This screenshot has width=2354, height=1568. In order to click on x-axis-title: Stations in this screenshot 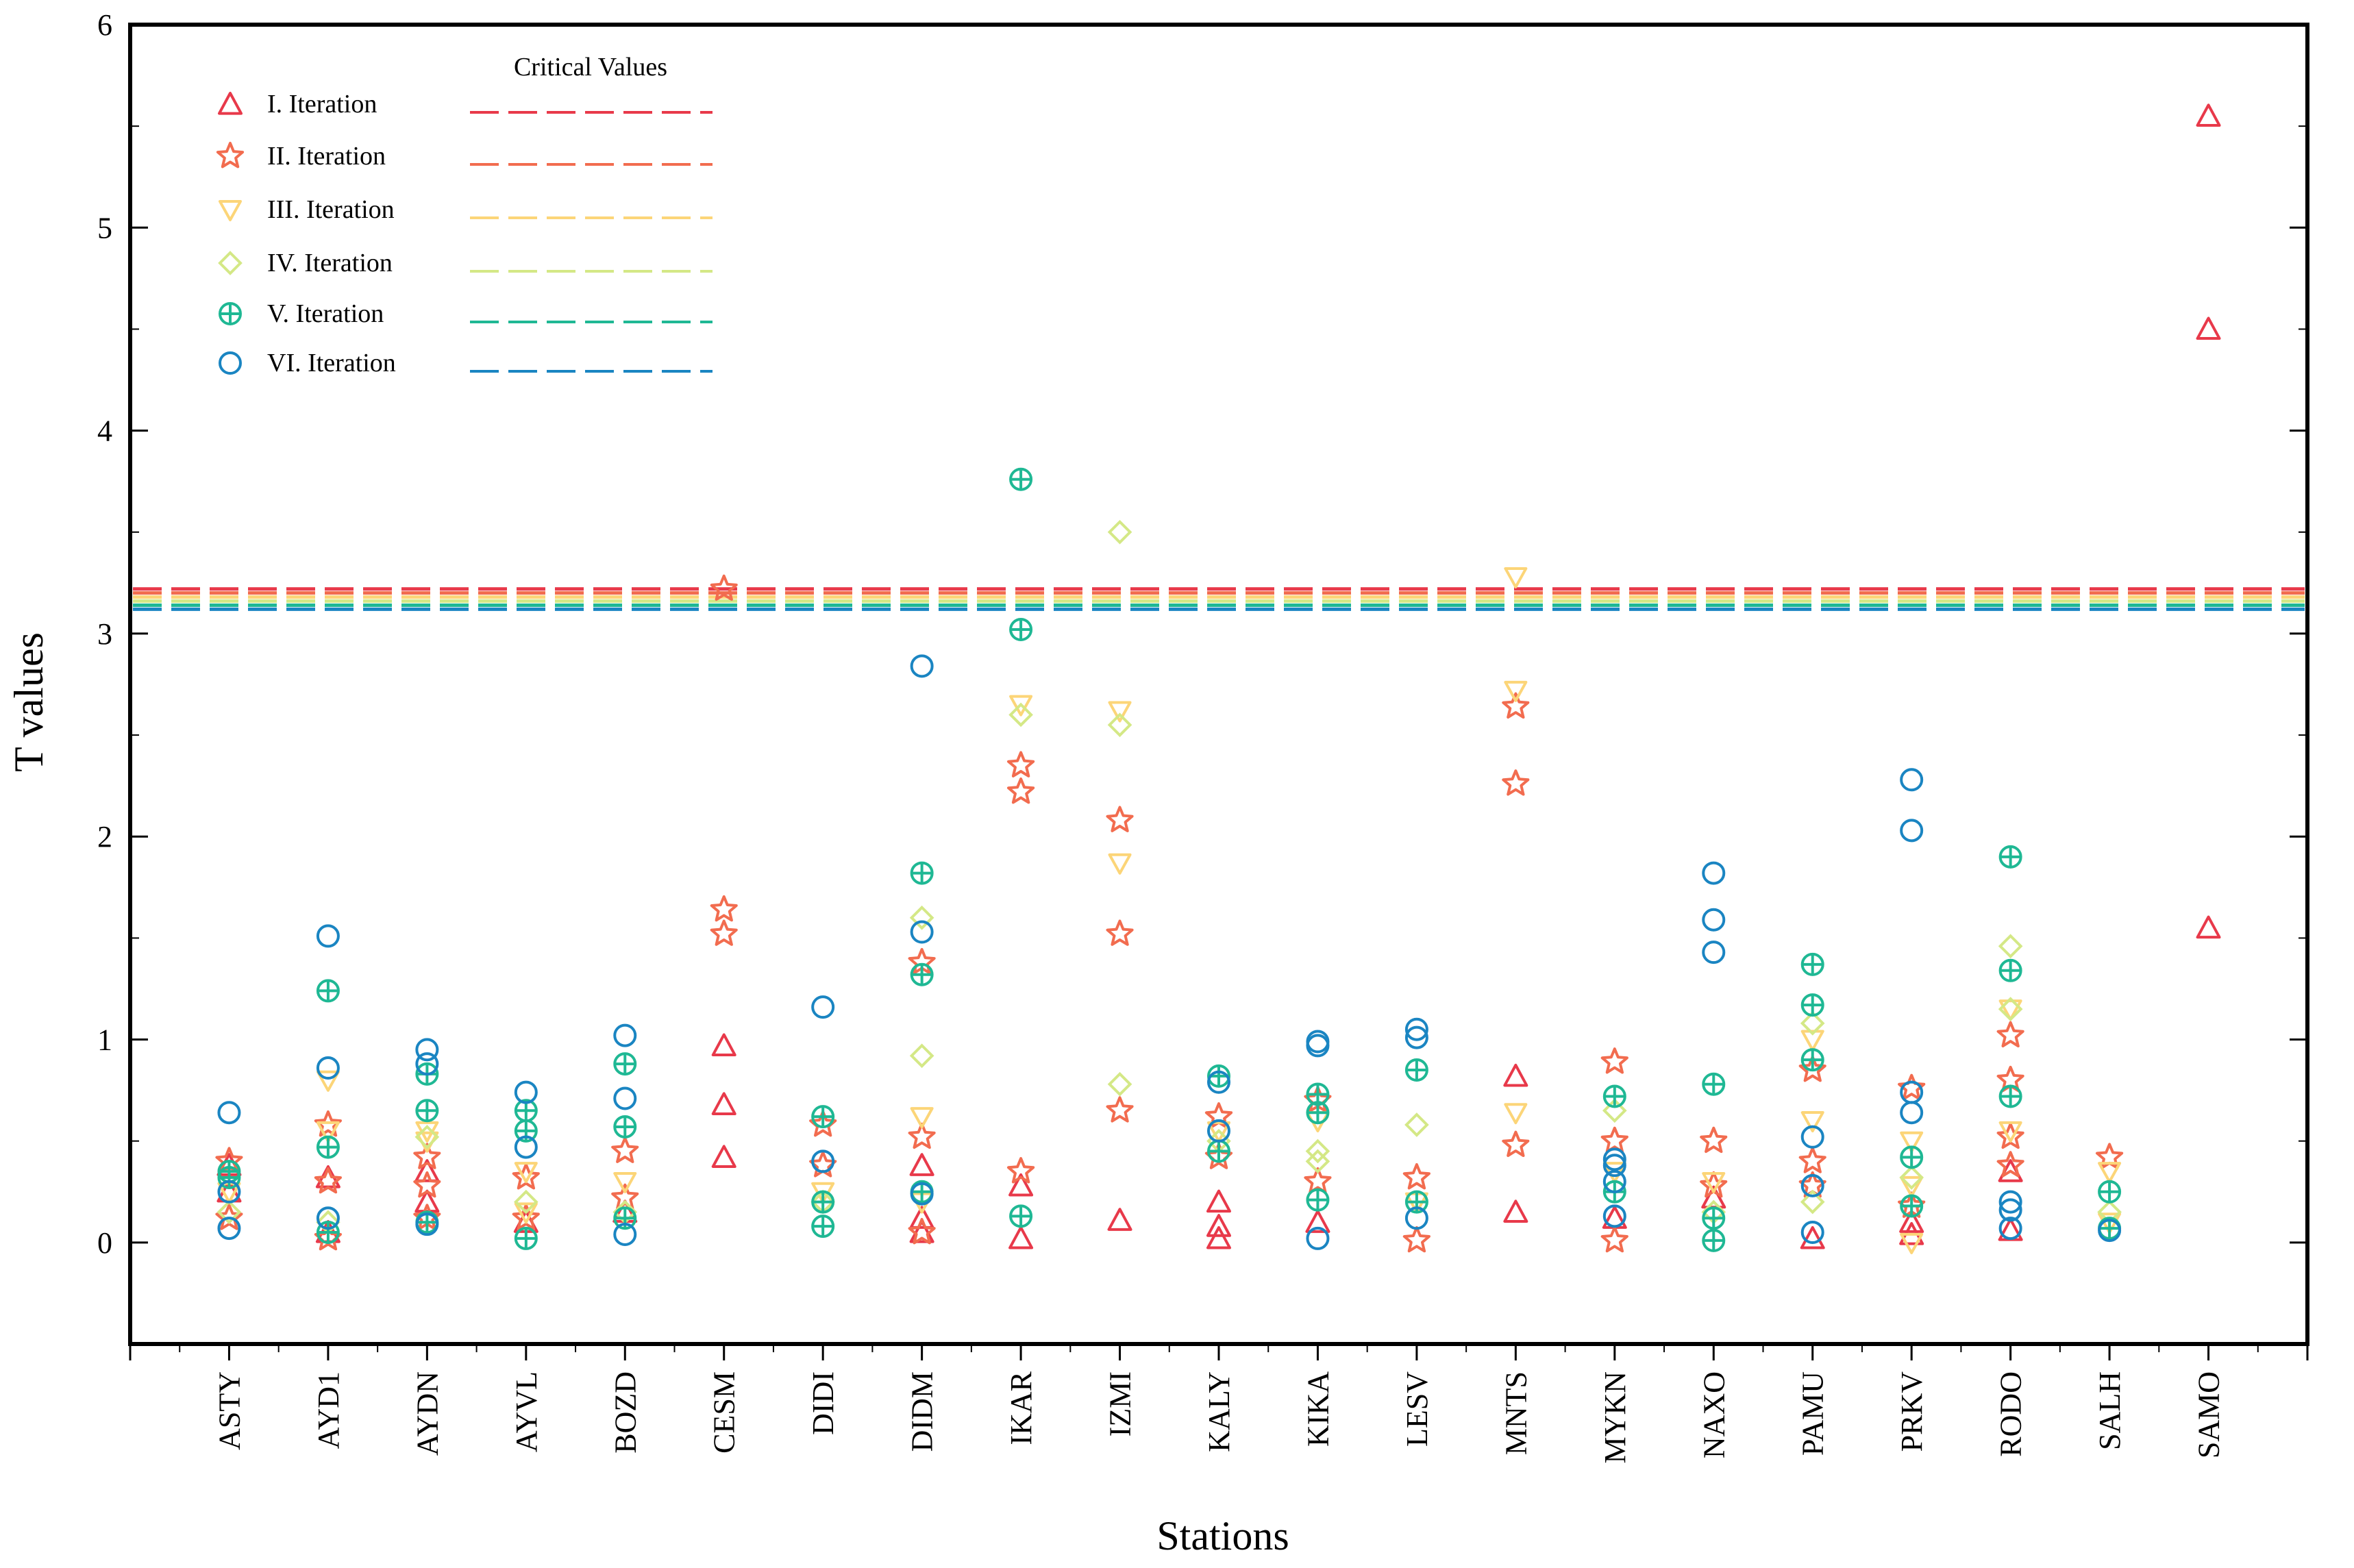, I will do `click(1222, 1535)`.